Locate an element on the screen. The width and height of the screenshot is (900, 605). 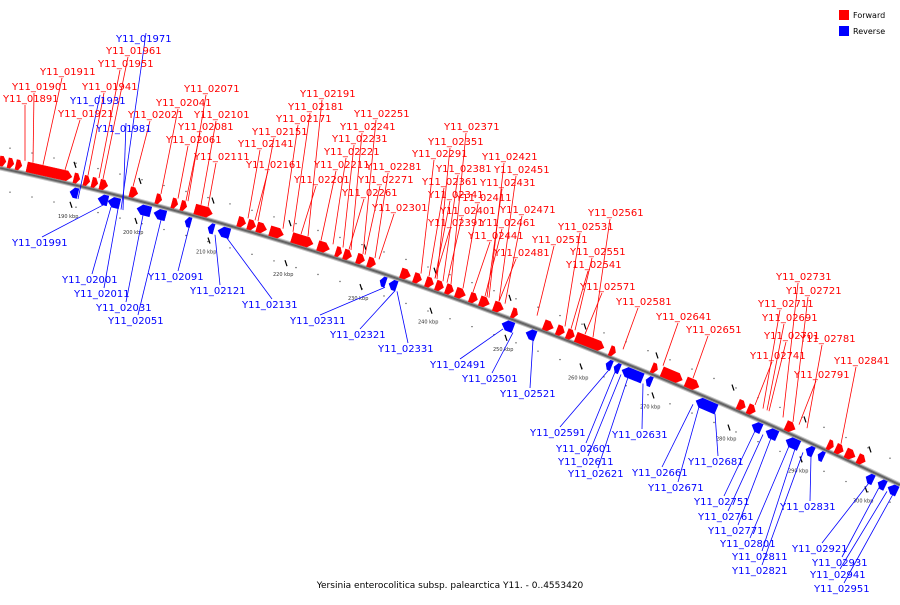
forward-gene-label: Y11_01951 is located at coordinates (125, 64).